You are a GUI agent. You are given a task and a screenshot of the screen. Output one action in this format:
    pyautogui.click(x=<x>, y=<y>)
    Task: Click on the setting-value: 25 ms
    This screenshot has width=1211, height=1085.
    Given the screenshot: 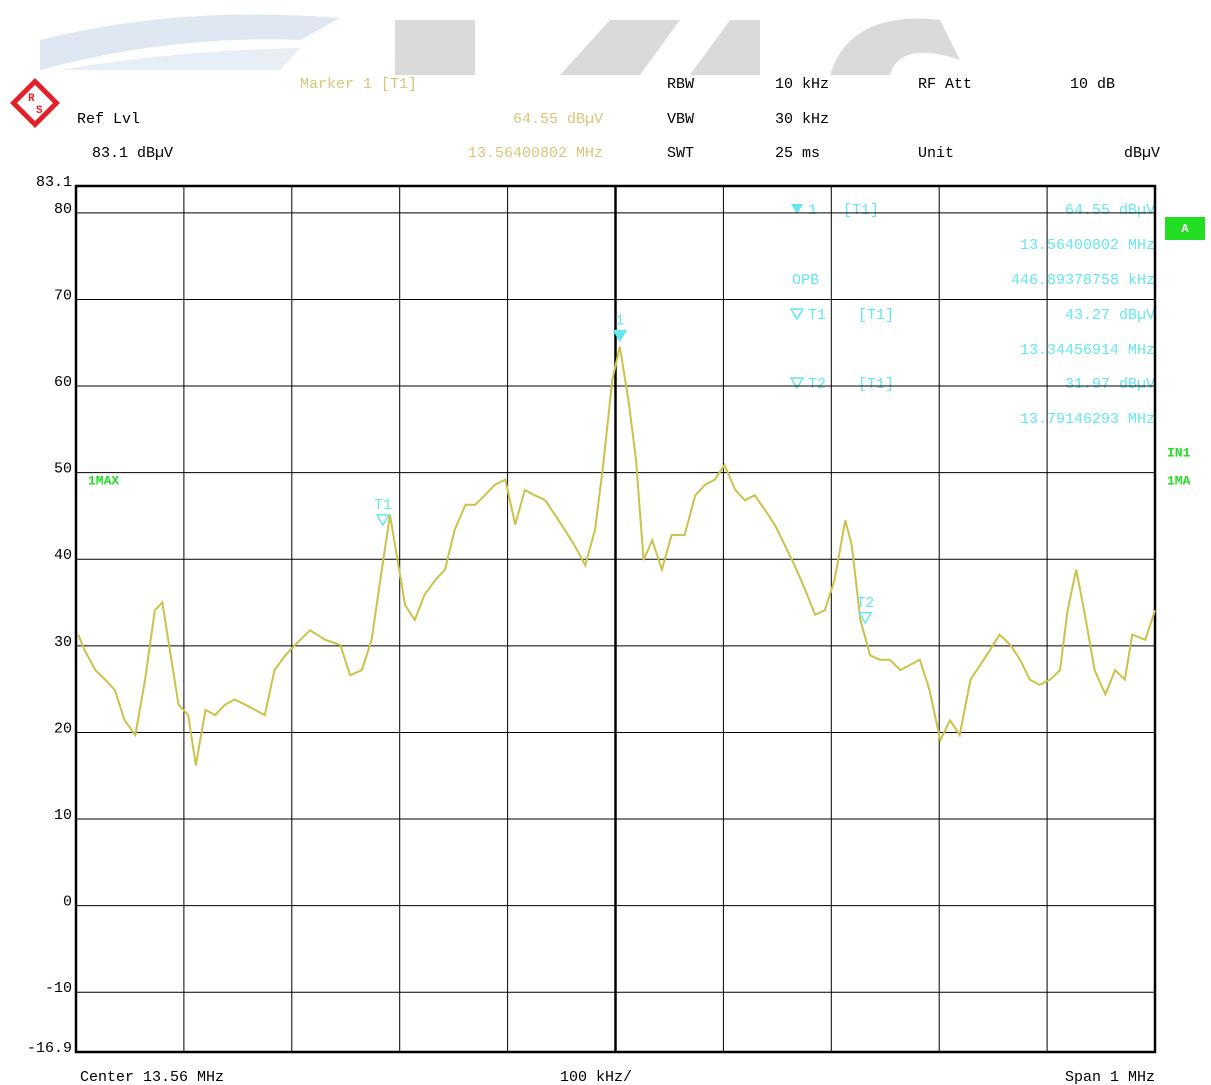 What is the action you would take?
    pyautogui.click(x=797, y=153)
    